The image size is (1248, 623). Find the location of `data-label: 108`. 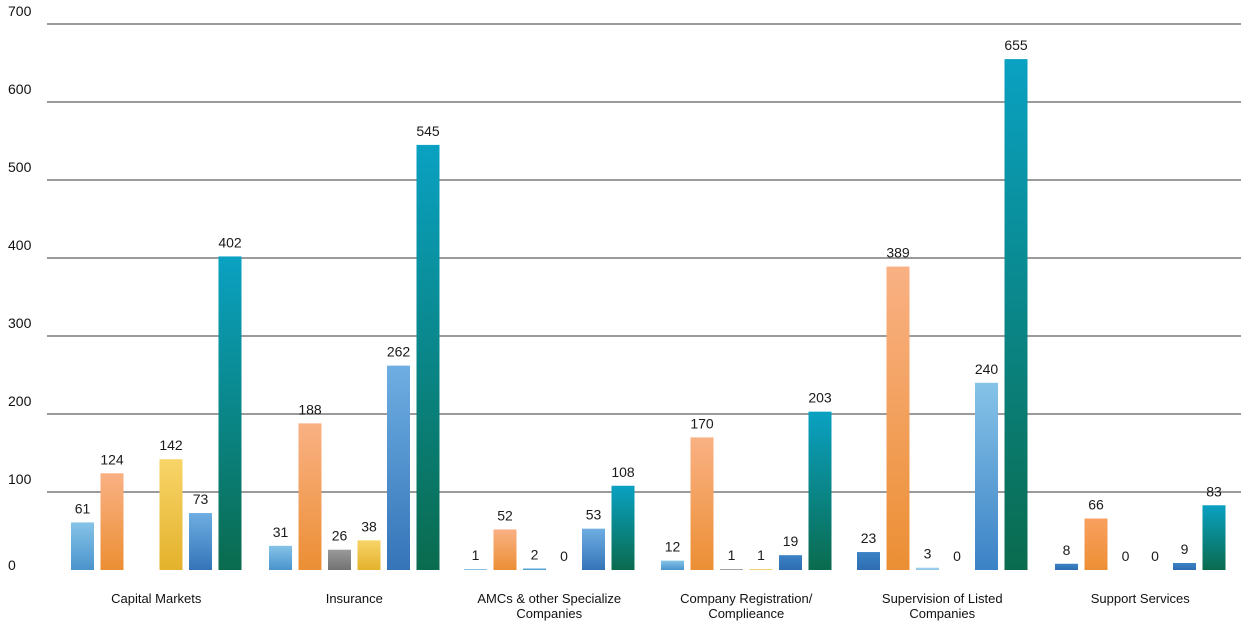

data-label: 108 is located at coordinates (623, 472).